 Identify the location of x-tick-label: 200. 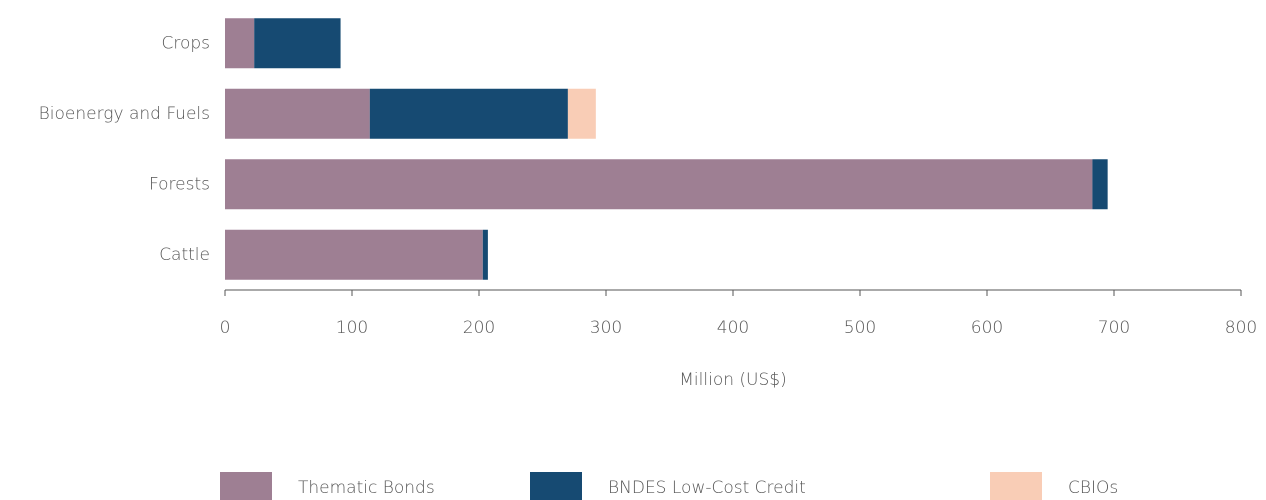
(479, 328).